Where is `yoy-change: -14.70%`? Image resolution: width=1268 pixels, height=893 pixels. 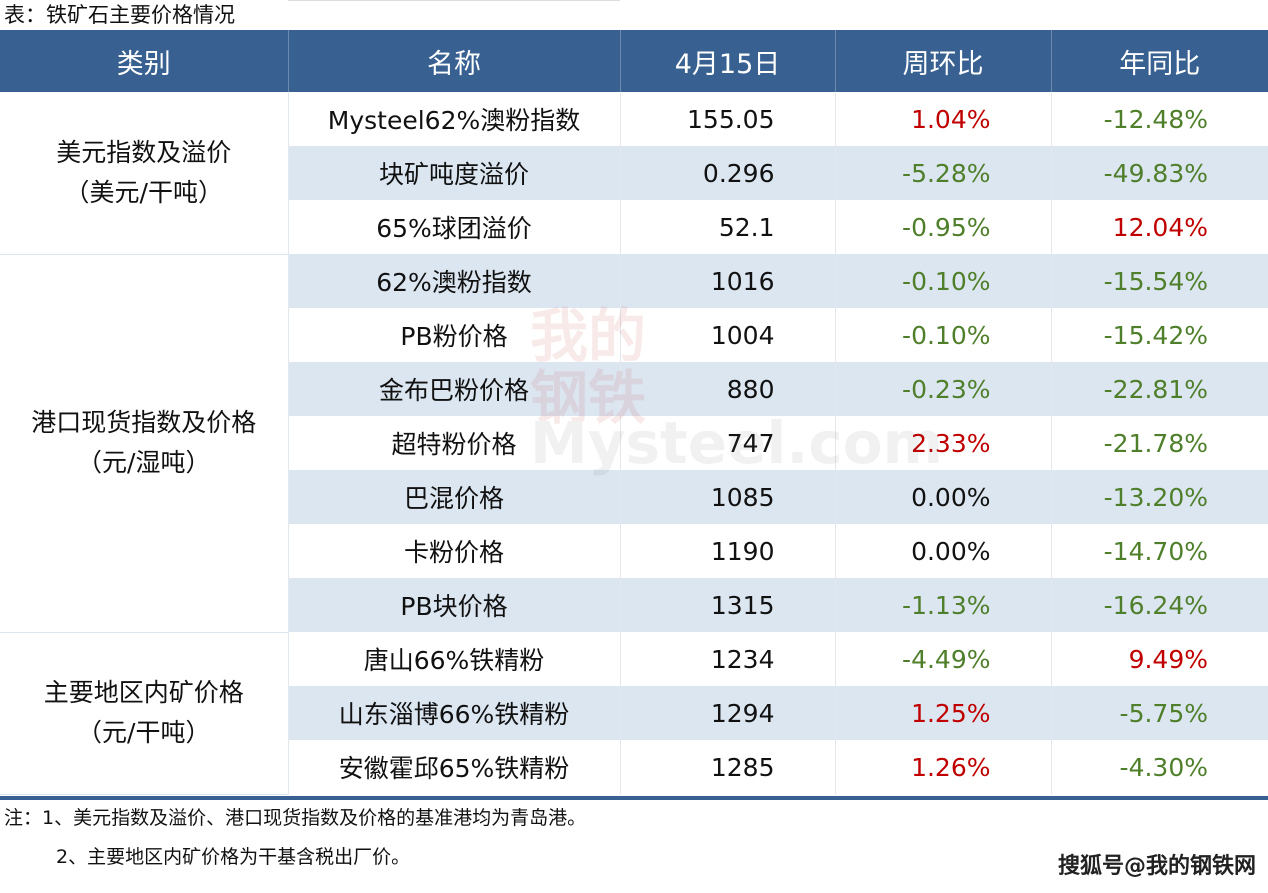 yoy-change: -14.70% is located at coordinates (1159, 551).